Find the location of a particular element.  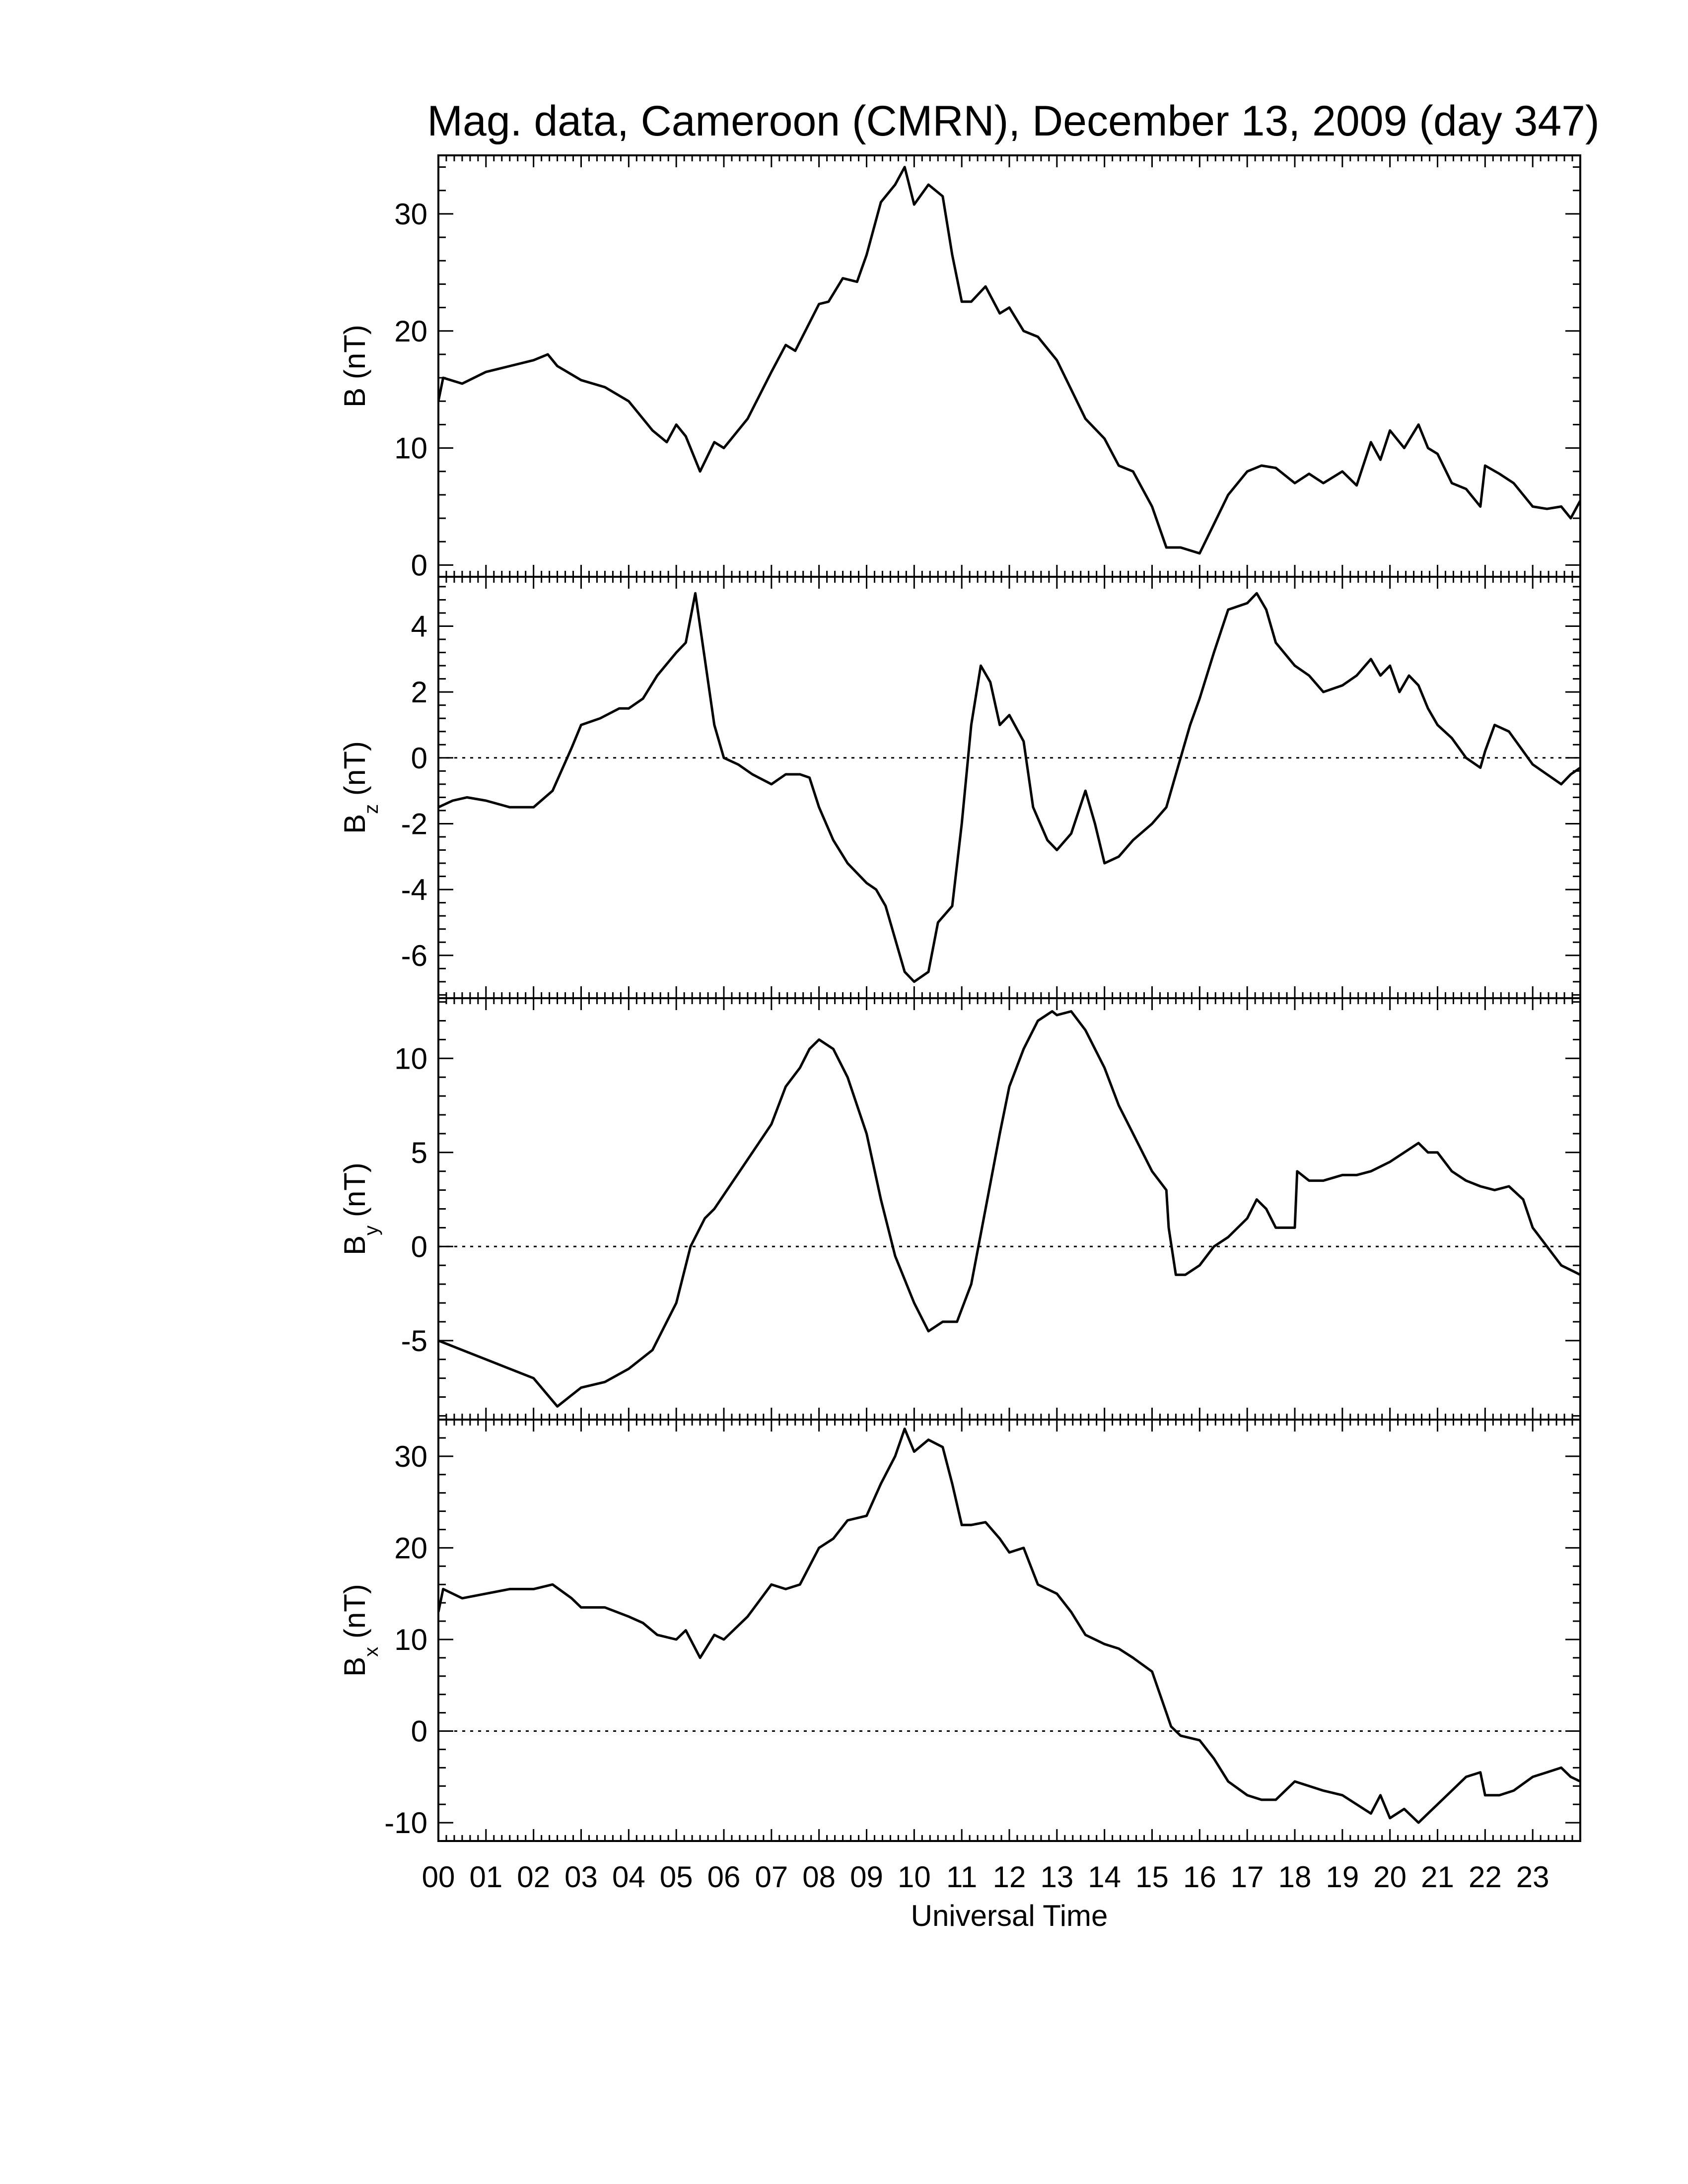

x-tick-label: 10 is located at coordinates (914, 1877).